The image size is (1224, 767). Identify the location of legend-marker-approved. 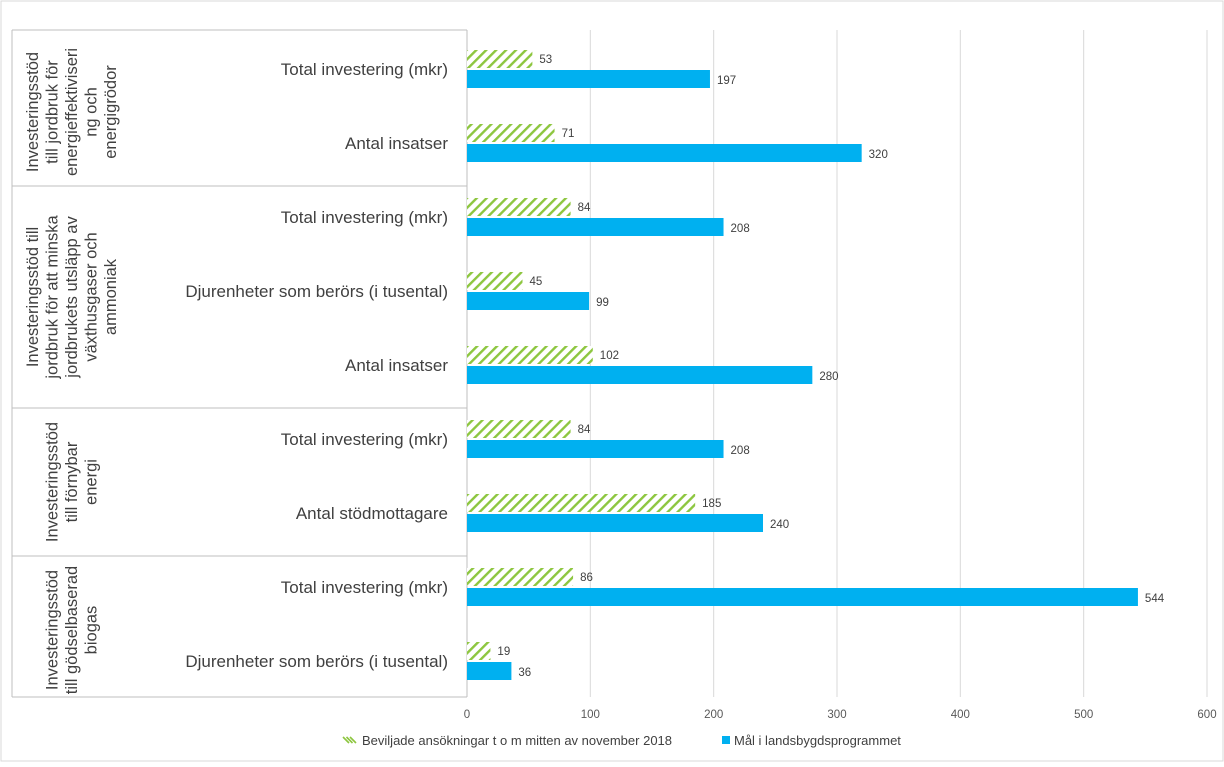
(349, 740).